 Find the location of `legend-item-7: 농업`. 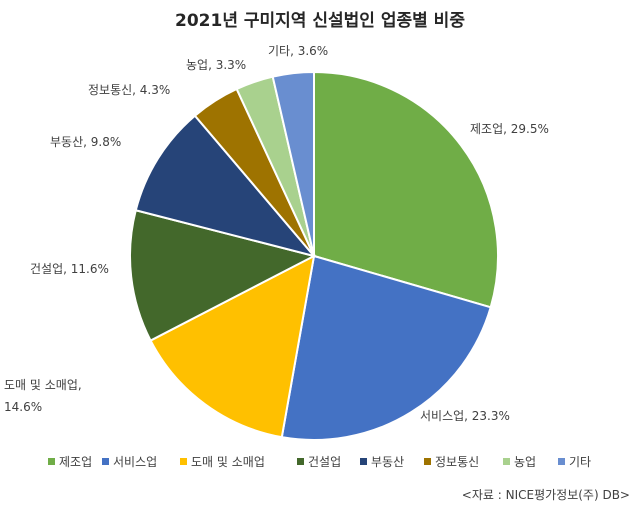

legend-item-7: 농업 is located at coordinates (519, 462).